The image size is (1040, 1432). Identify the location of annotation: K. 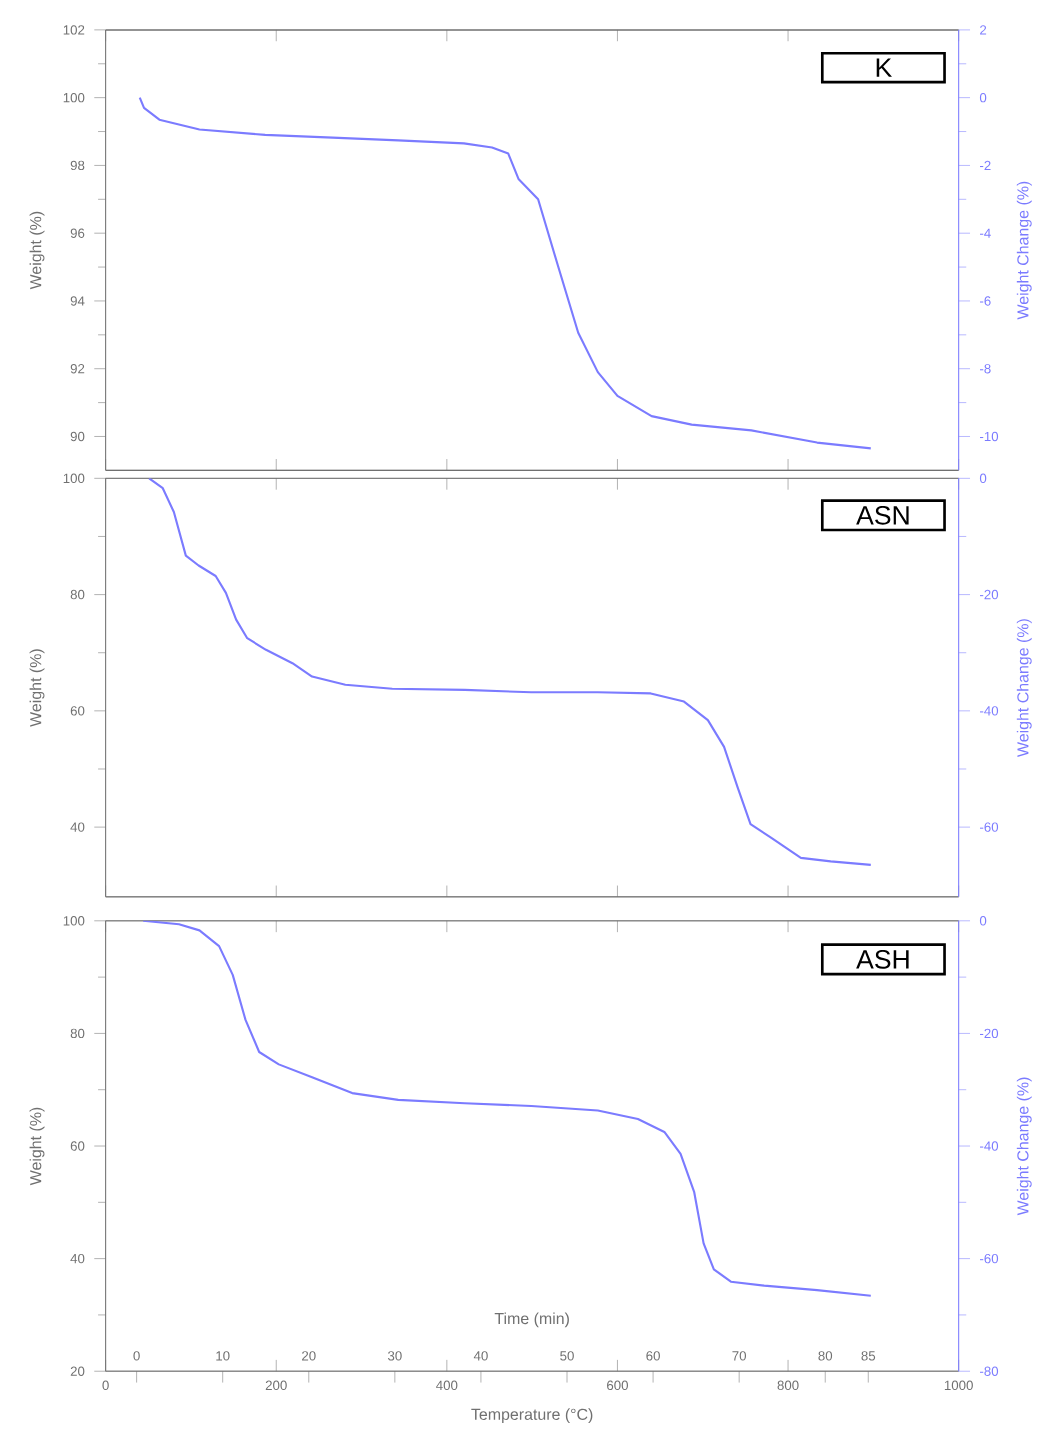
(884, 67).